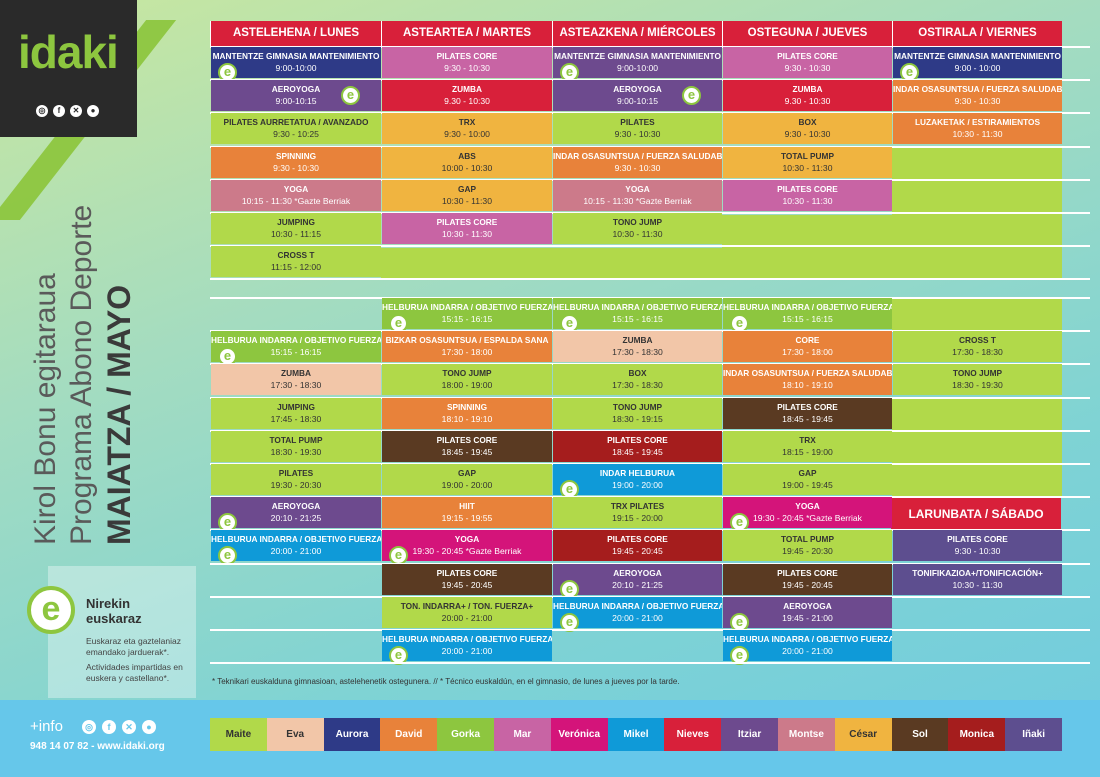 This screenshot has width=1100, height=777. What do you see at coordinates (409, 734) in the screenshot?
I see `trainer-chip: David` at bounding box center [409, 734].